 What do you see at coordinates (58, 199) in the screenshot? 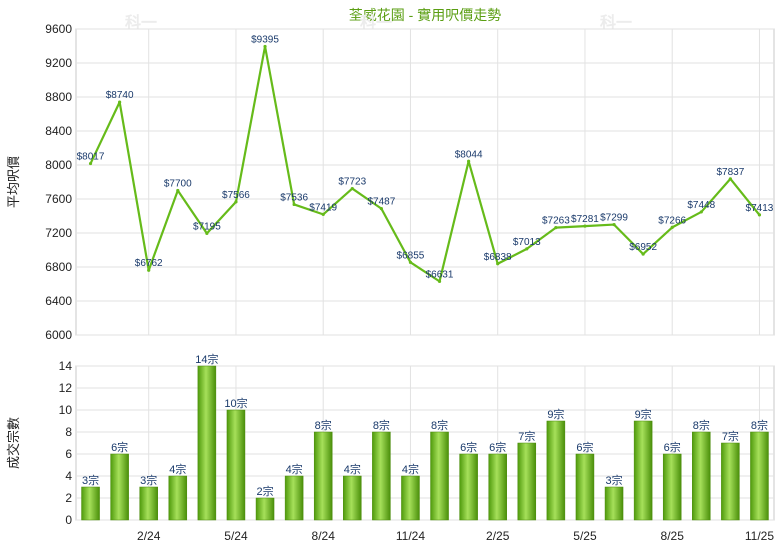
I see `y-tick-label: 7600` at bounding box center [58, 199].